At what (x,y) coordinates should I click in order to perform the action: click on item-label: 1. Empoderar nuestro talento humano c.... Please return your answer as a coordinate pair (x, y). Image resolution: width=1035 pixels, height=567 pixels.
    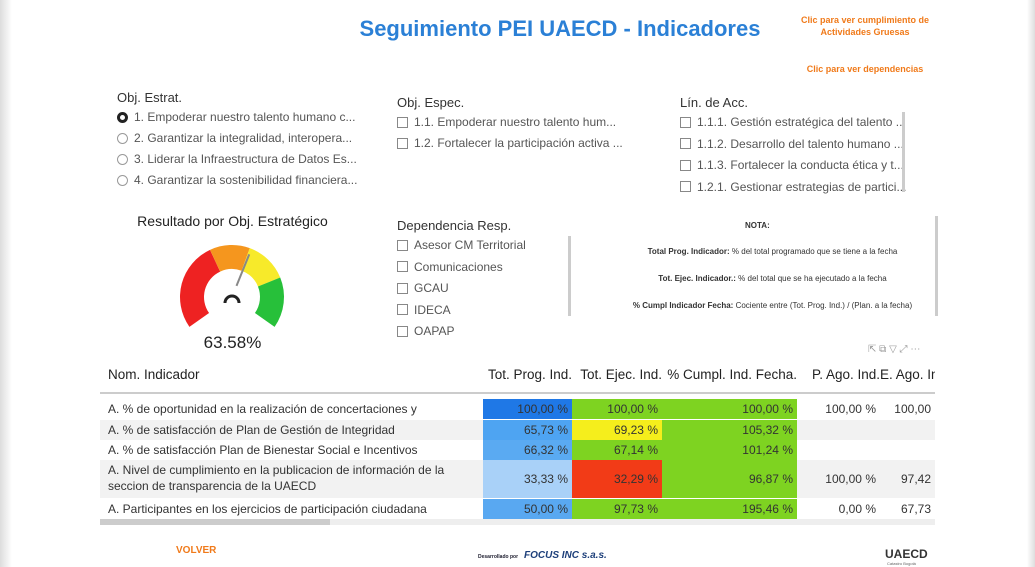
    Looking at the image, I should click on (245, 117).